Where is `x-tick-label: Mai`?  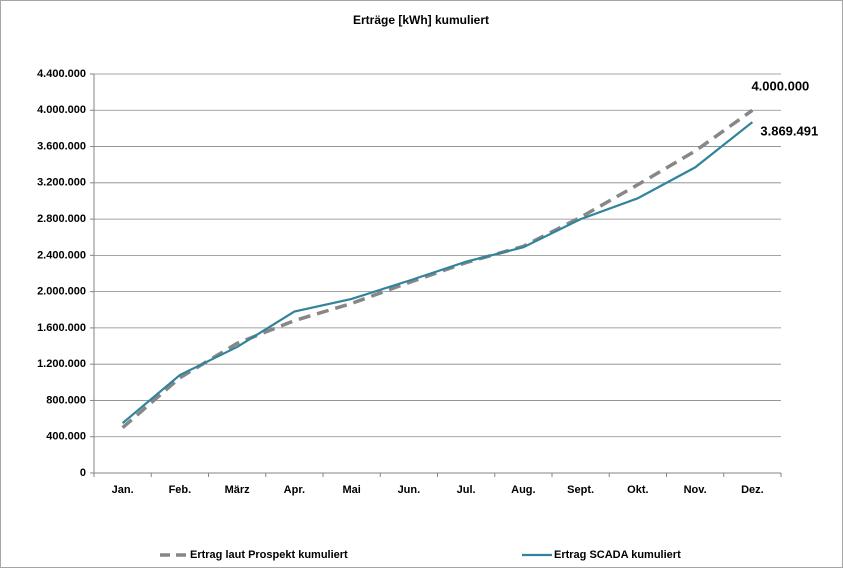
x-tick-label: Mai is located at coordinates (351, 490).